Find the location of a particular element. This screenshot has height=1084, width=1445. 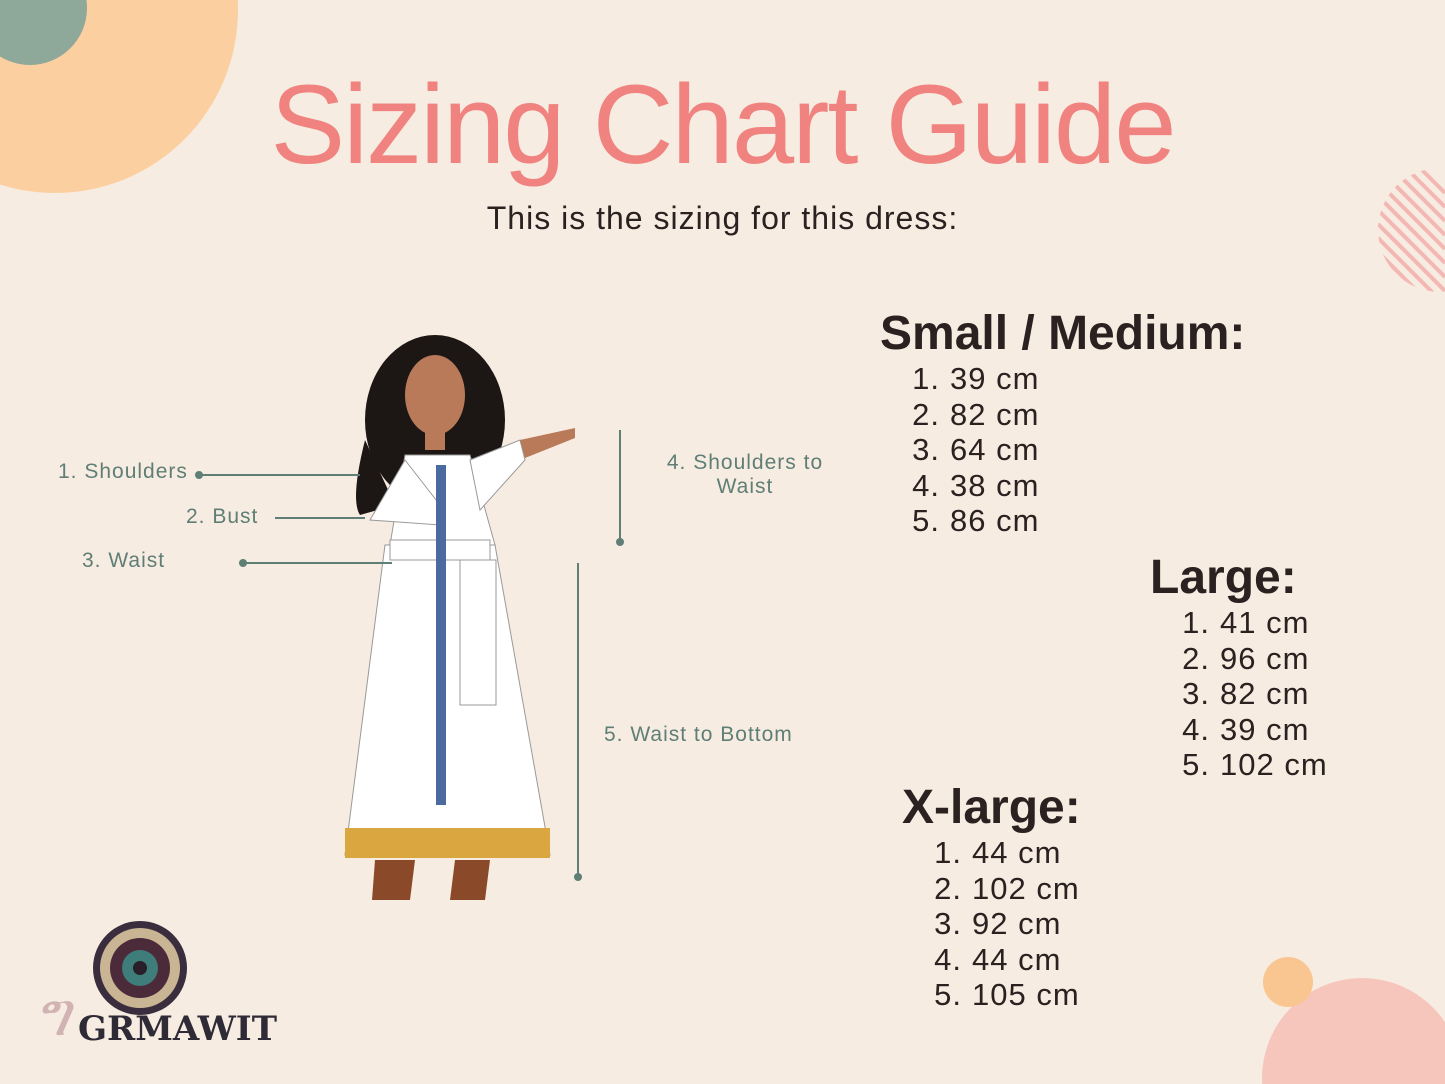

annotation-shoulders-to-waist: 4. Shoulders to Waist is located at coordinates (745, 475).